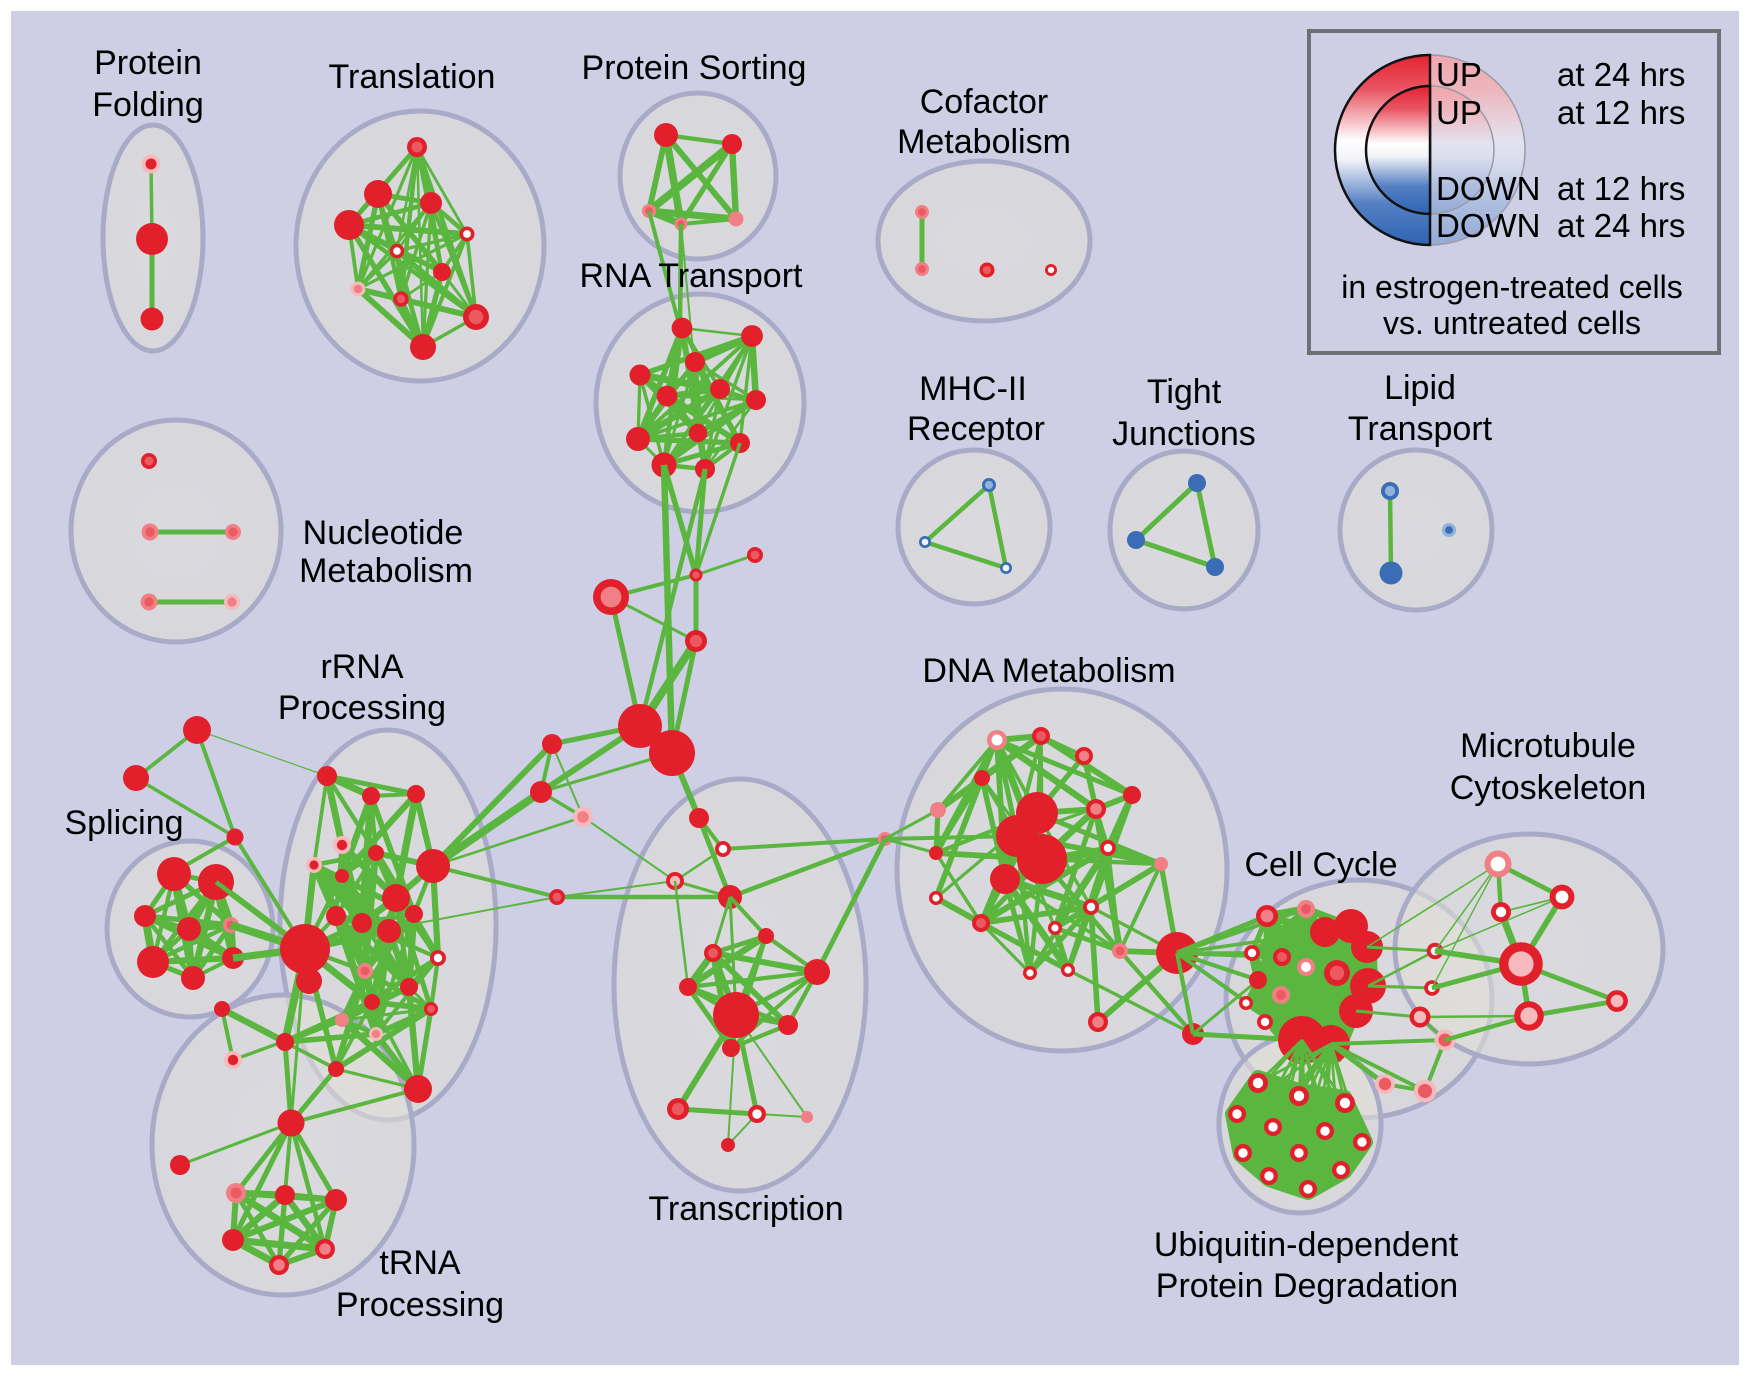 This screenshot has height=1376, width=1750. What do you see at coordinates (412, 77) in the screenshot?
I see `svg-text: Translation` at bounding box center [412, 77].